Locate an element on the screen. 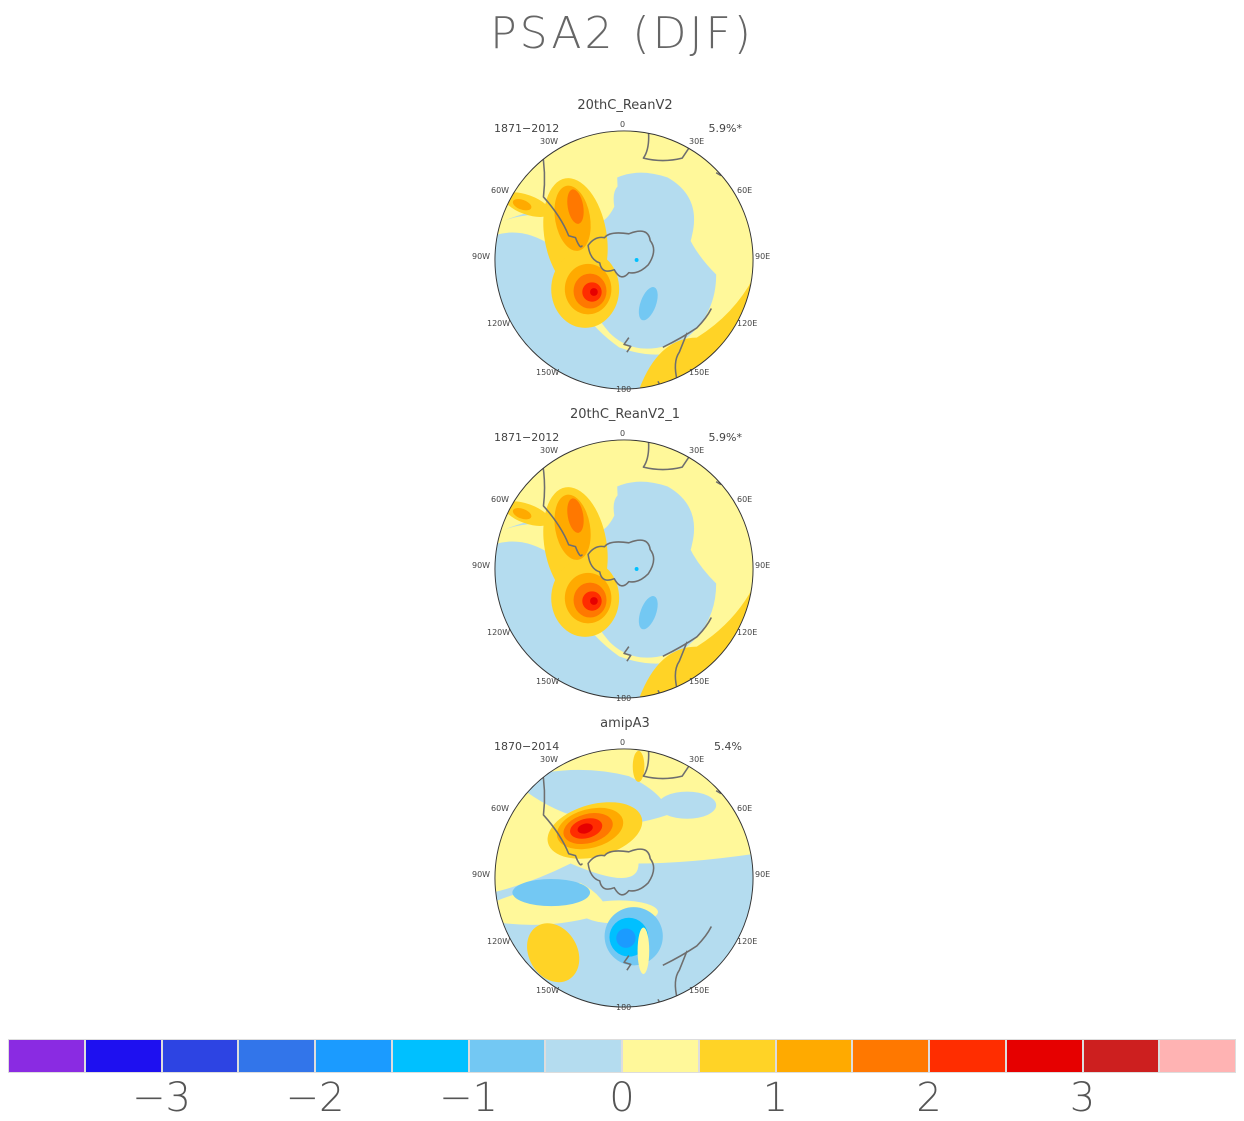 The width and height of the screenshot is (1244, 1121). colorbar-tick-label: 3 is located at coordinates (1082, 1098).